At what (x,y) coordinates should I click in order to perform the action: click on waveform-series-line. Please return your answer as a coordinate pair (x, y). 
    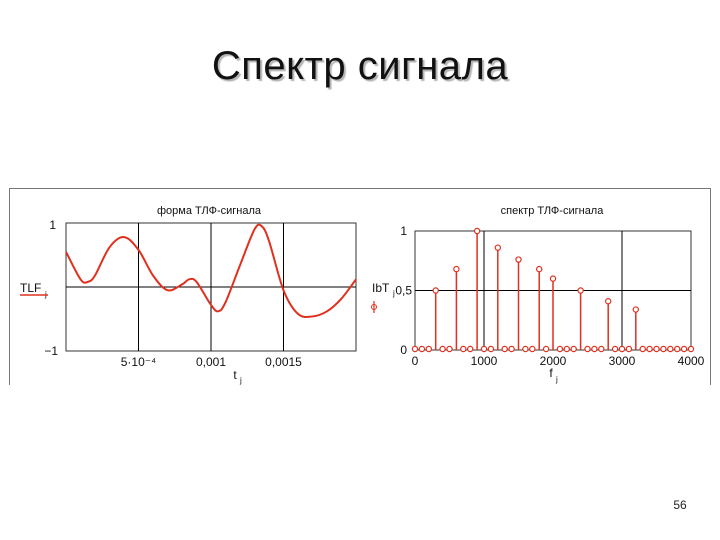
    Looking at the image, I should click on (211, 270).